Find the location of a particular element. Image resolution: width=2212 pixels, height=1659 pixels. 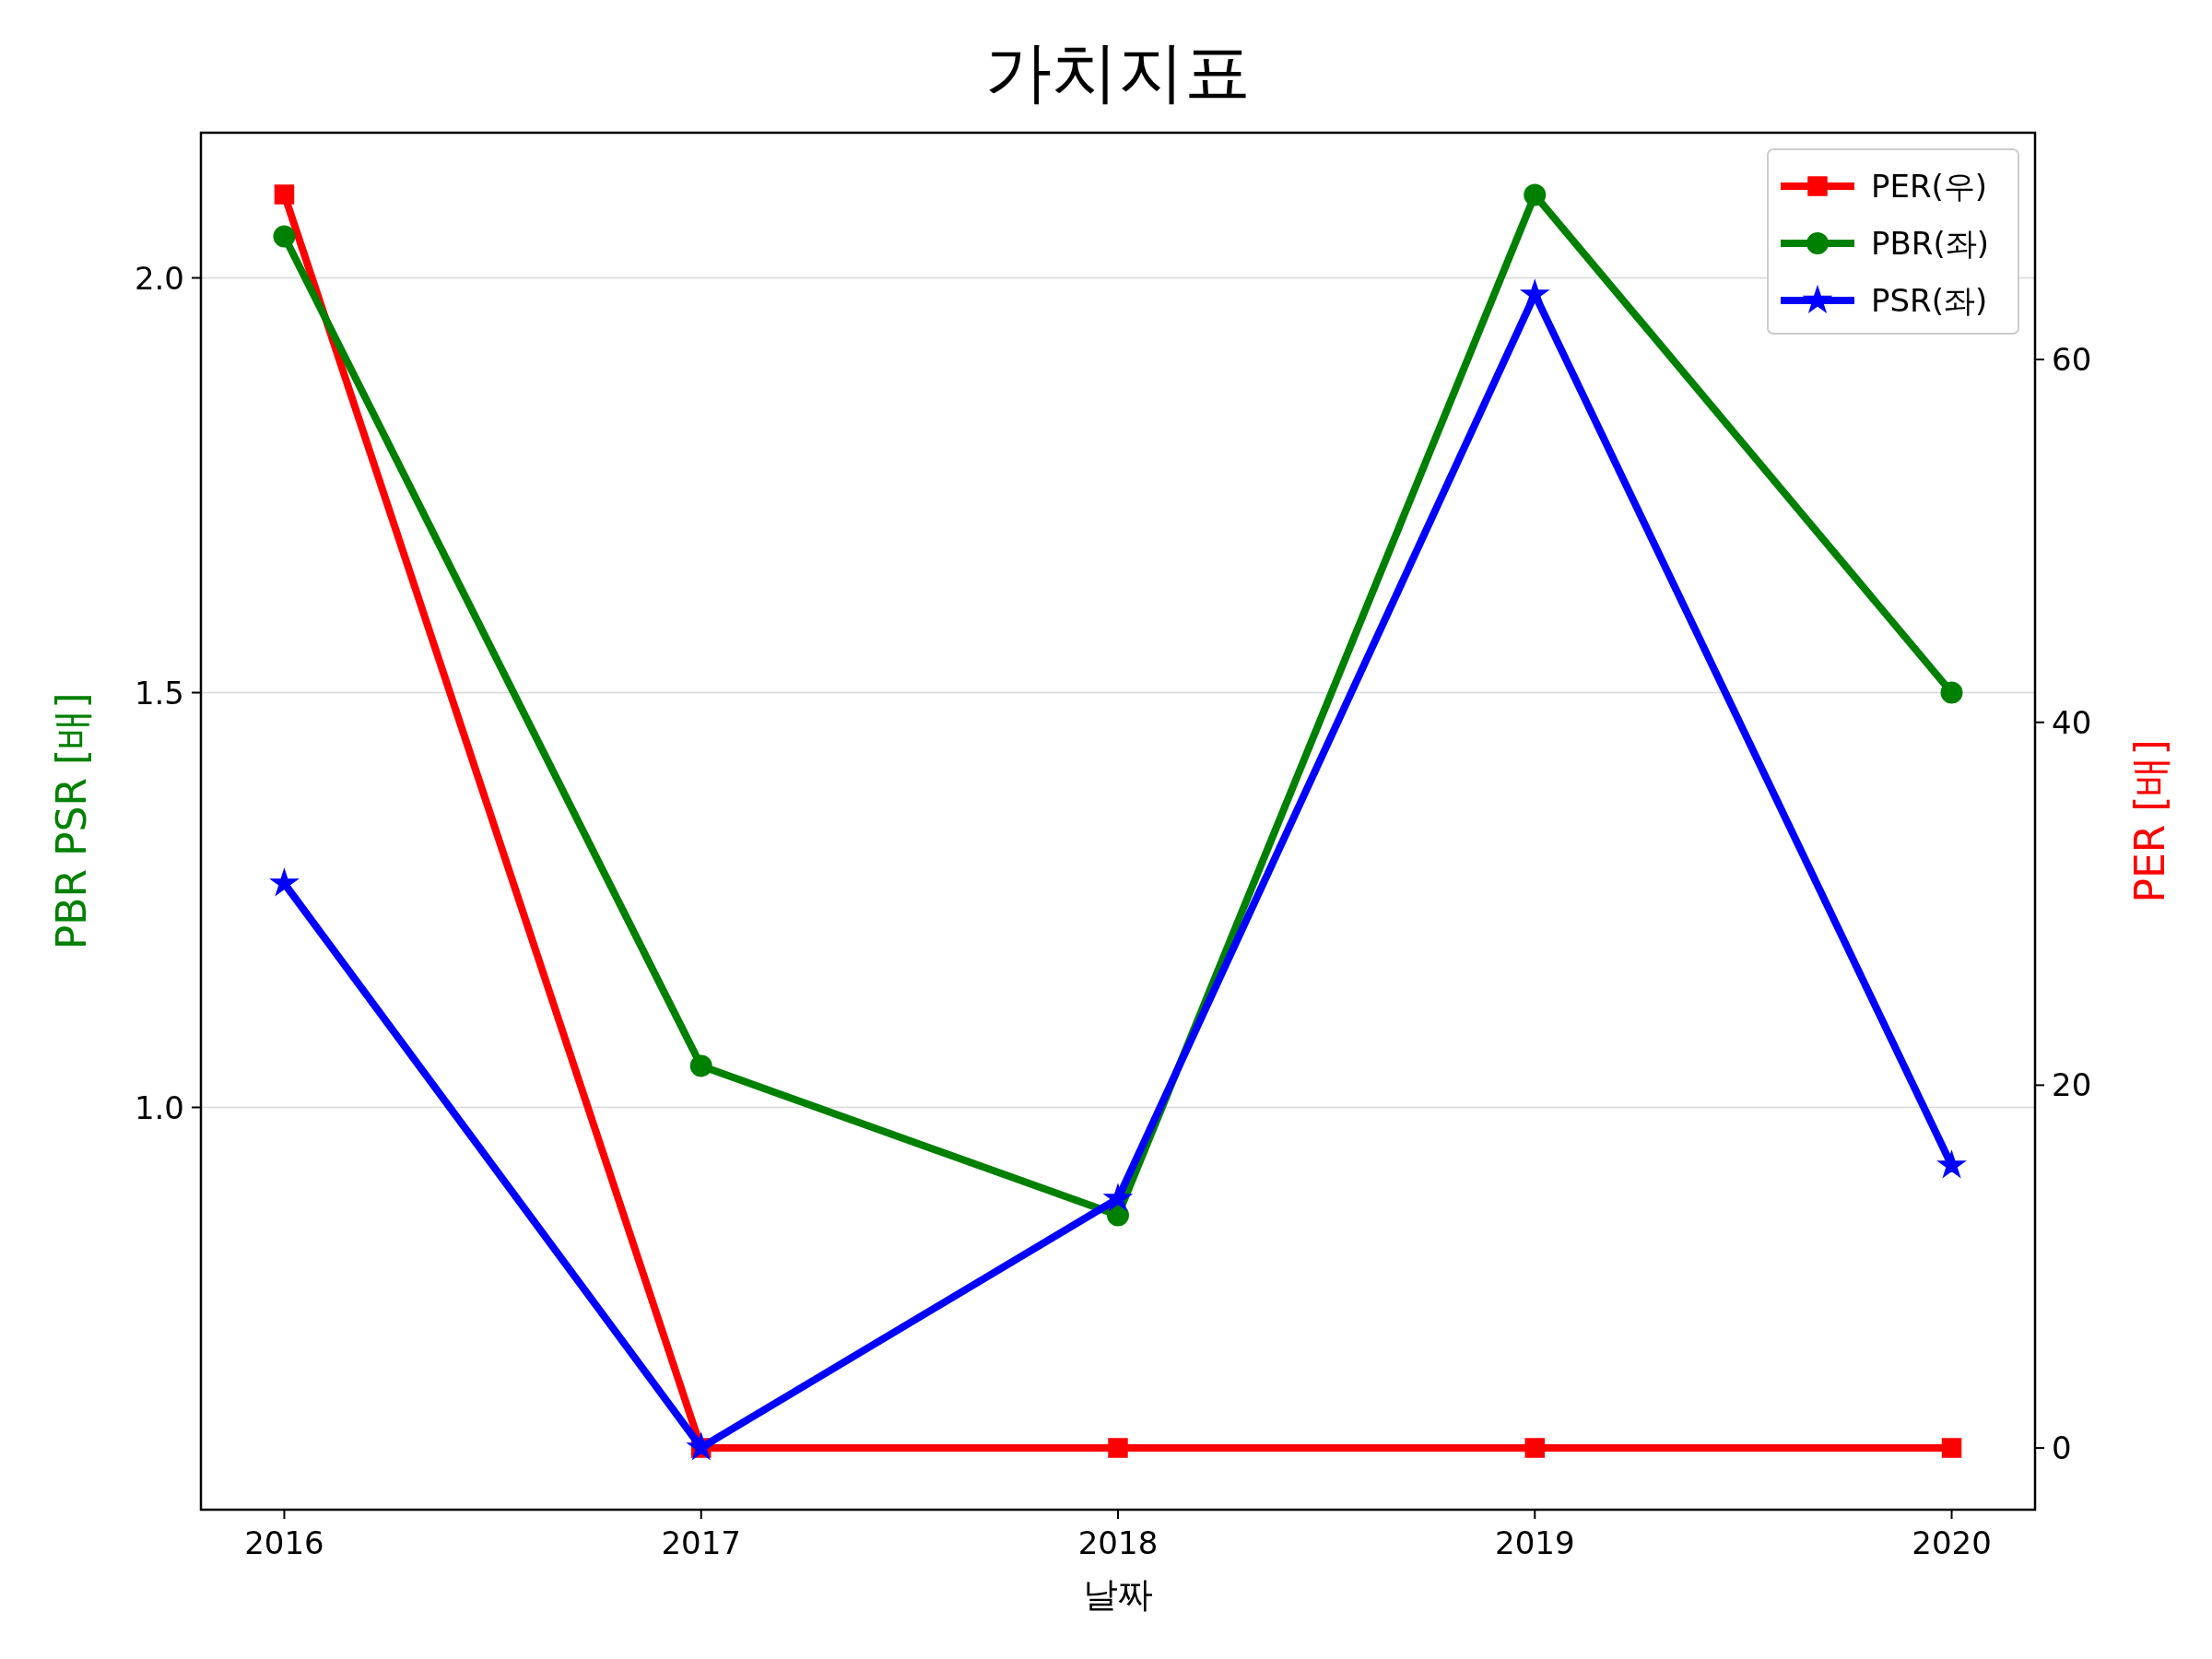

y2-axis-title: PER [배] is located at coordinates (2149, 821).